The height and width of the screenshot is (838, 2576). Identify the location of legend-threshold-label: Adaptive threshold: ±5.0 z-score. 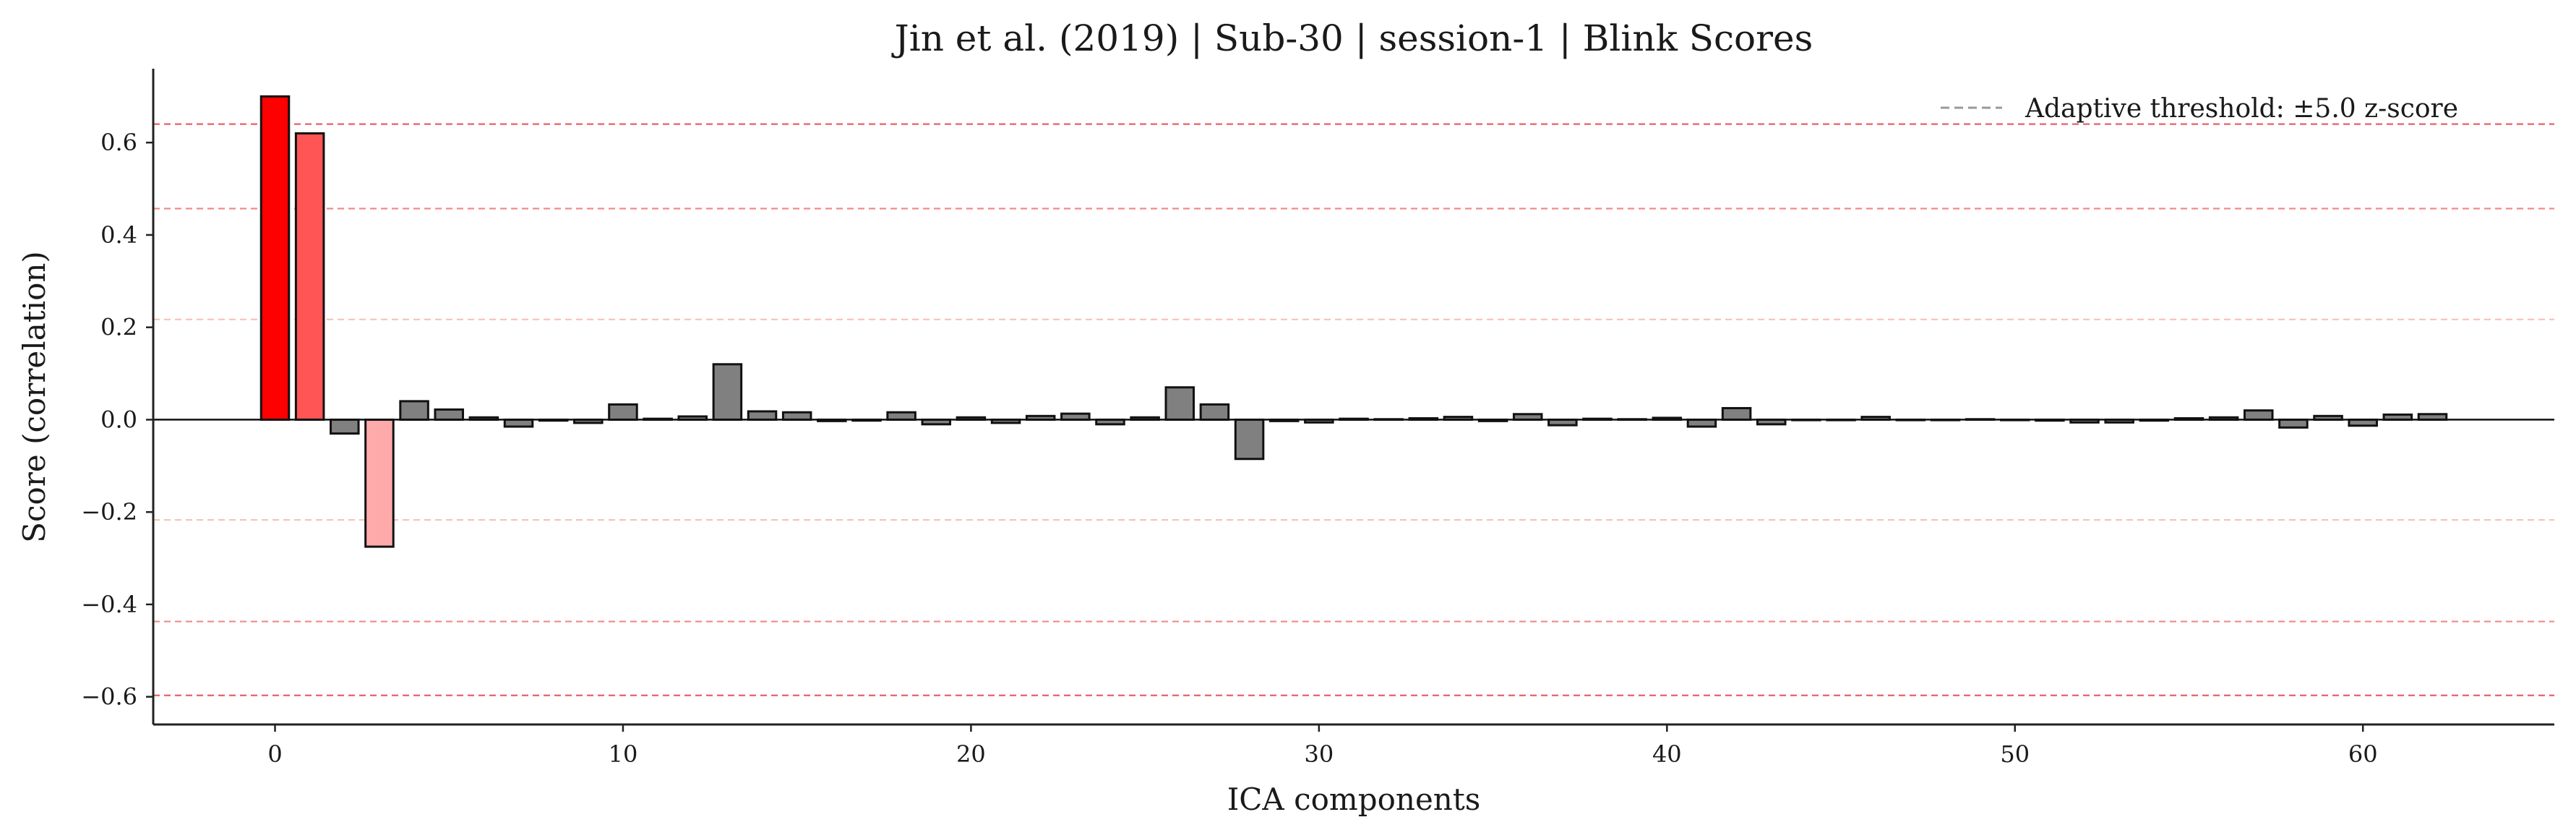
(2242, 109).